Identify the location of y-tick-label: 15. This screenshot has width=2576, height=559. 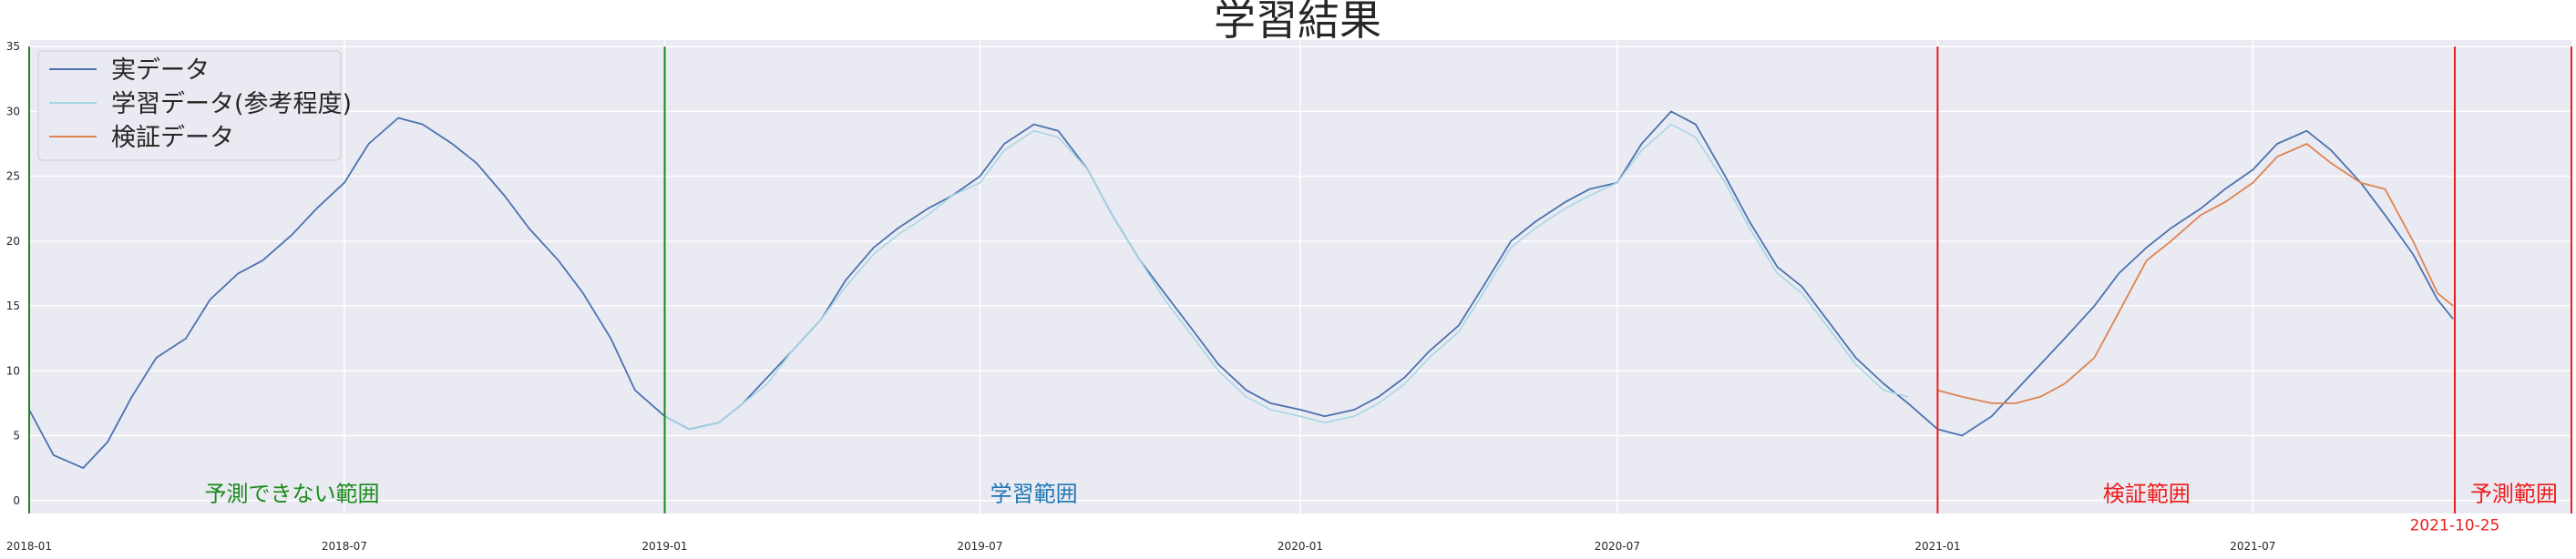
(13, 306).